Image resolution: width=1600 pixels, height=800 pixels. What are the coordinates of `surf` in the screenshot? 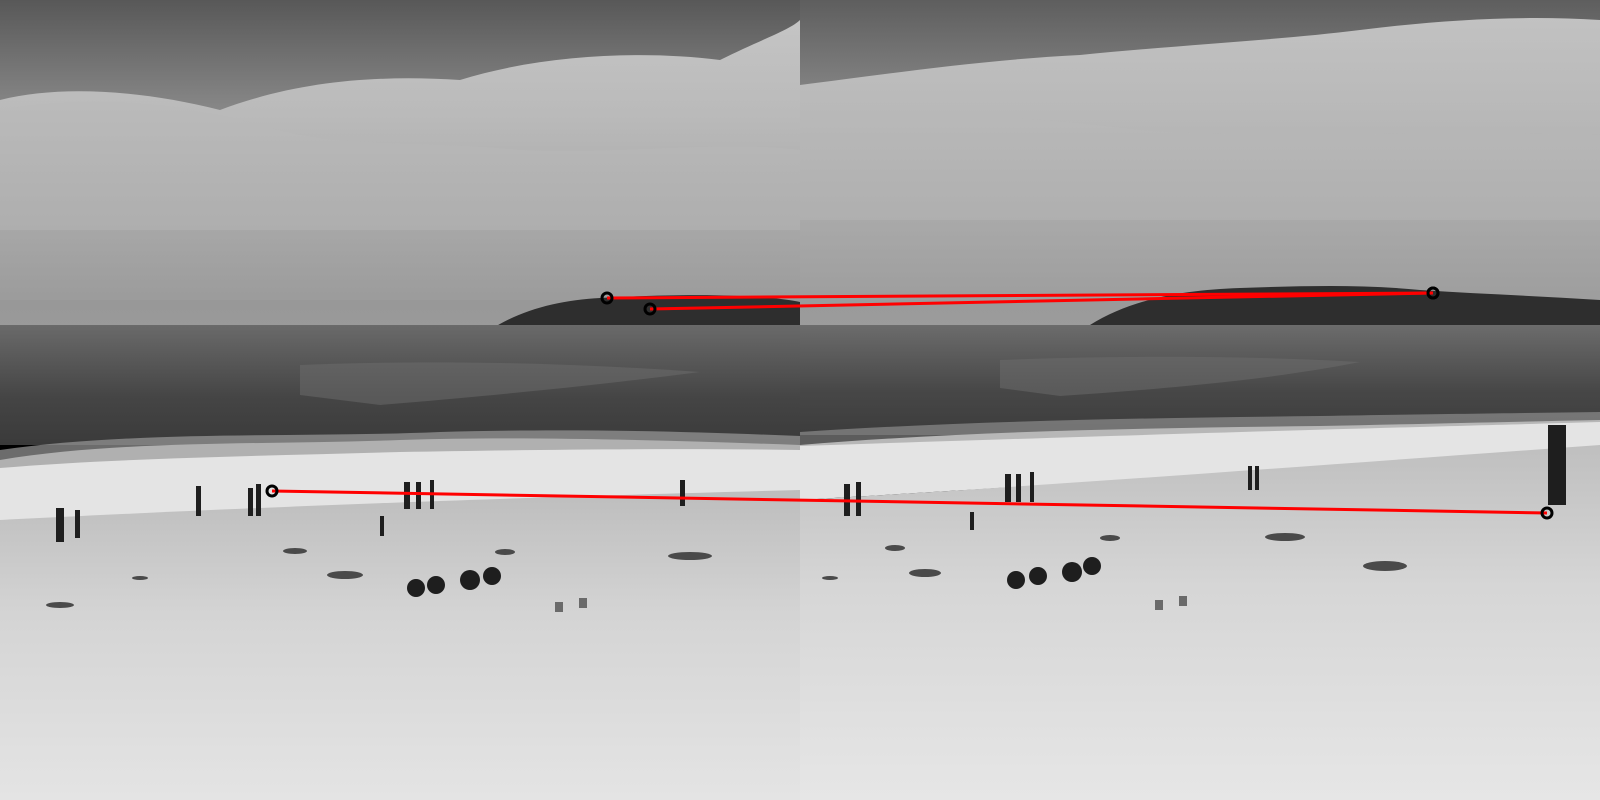 It's located at (1200, 460).